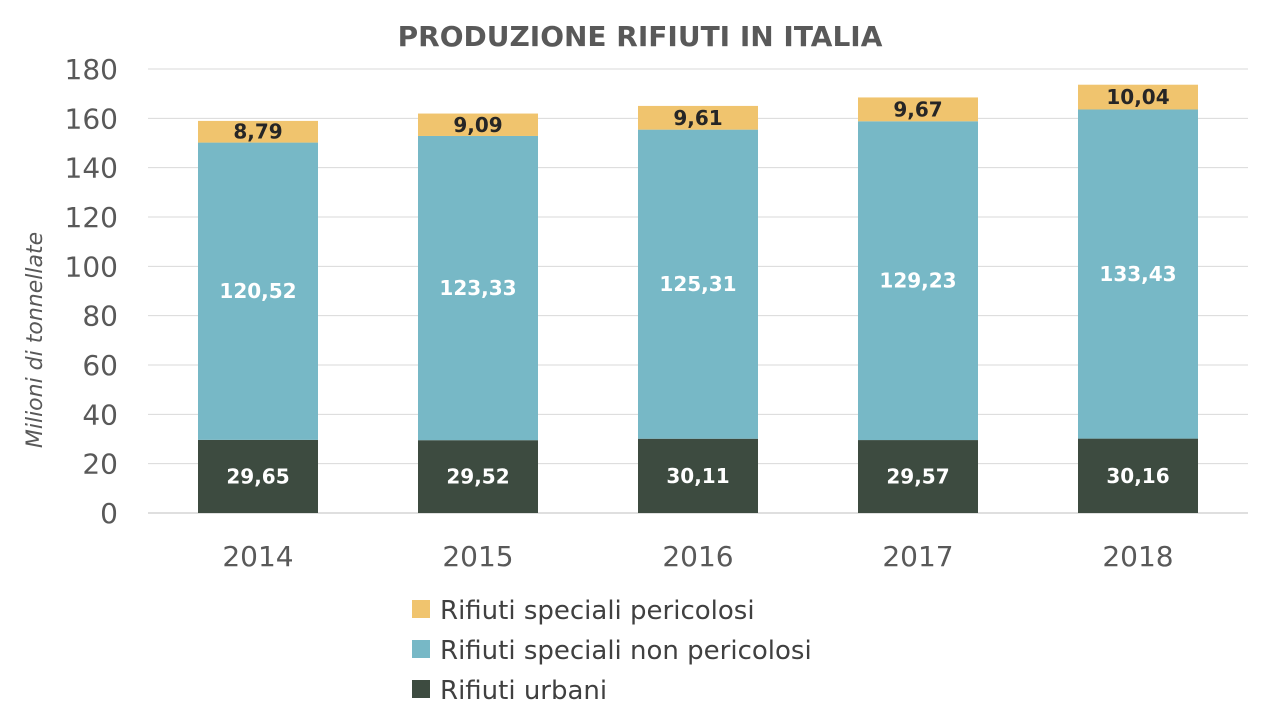 The width and height of the screenshot is (1280, 720). I want to click on y-tick-label: 0, so click(109, 513).